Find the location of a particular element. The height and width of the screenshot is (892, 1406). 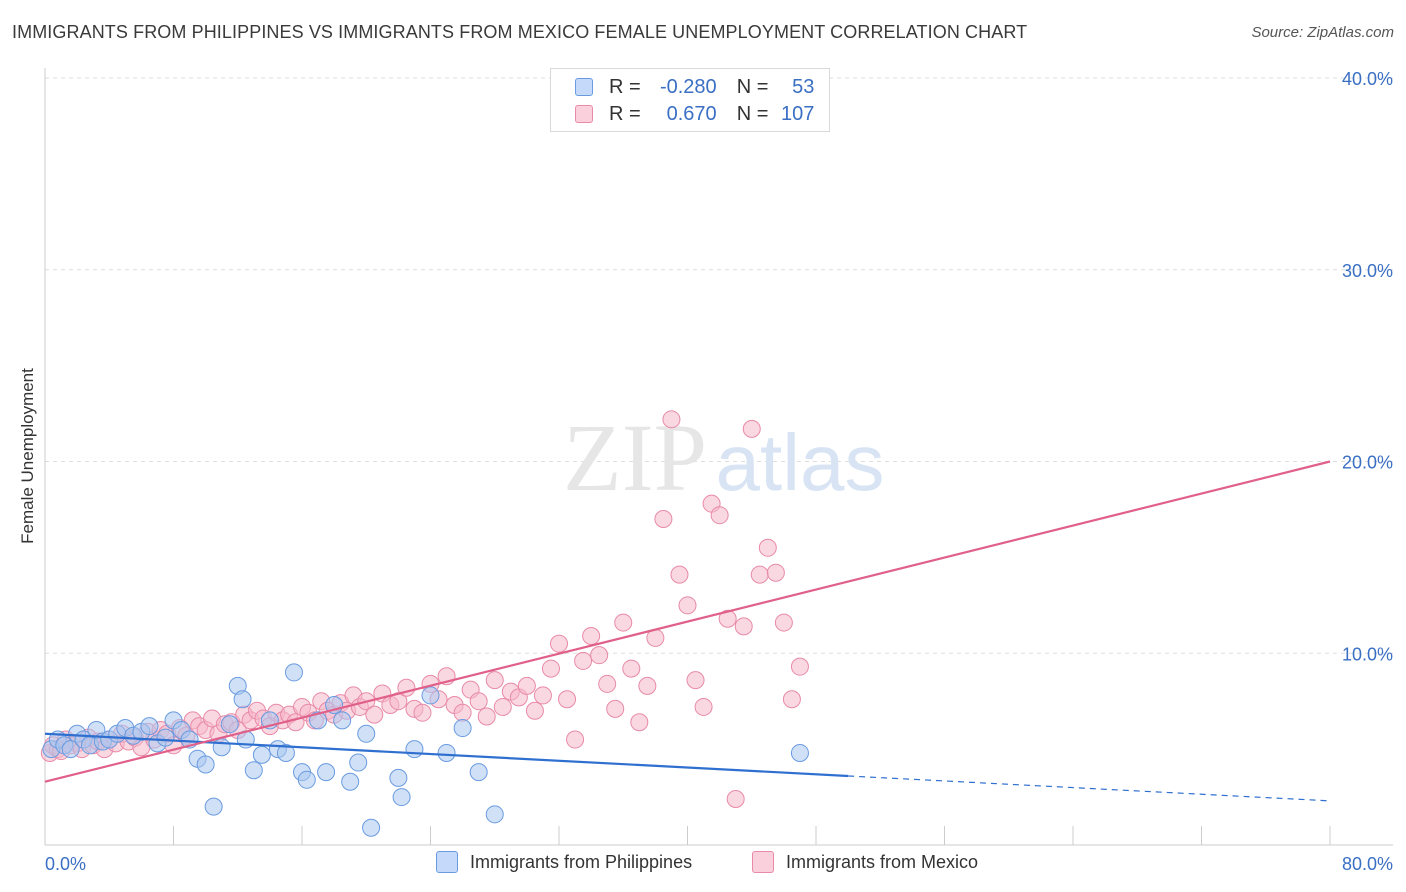

legend-label-mexico: Immigrants from Mexico is located at coordinates (882, 861).